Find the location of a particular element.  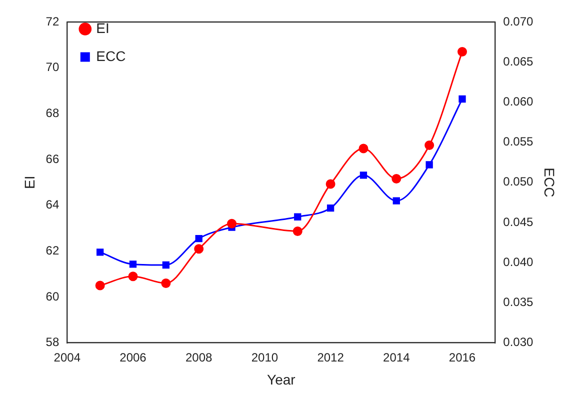

y-tick-label: 62 is located at coordinates (53, 250).